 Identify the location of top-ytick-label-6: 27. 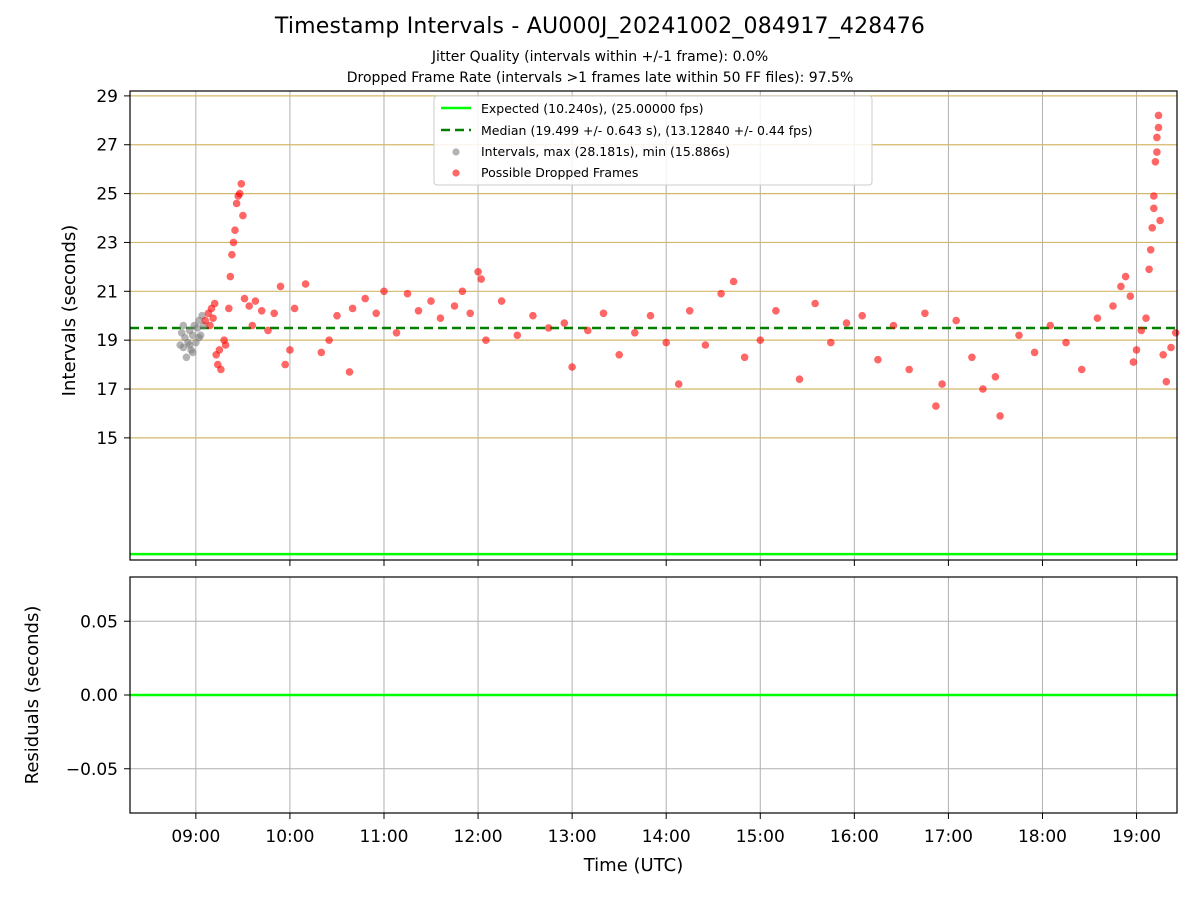
(107, 146).